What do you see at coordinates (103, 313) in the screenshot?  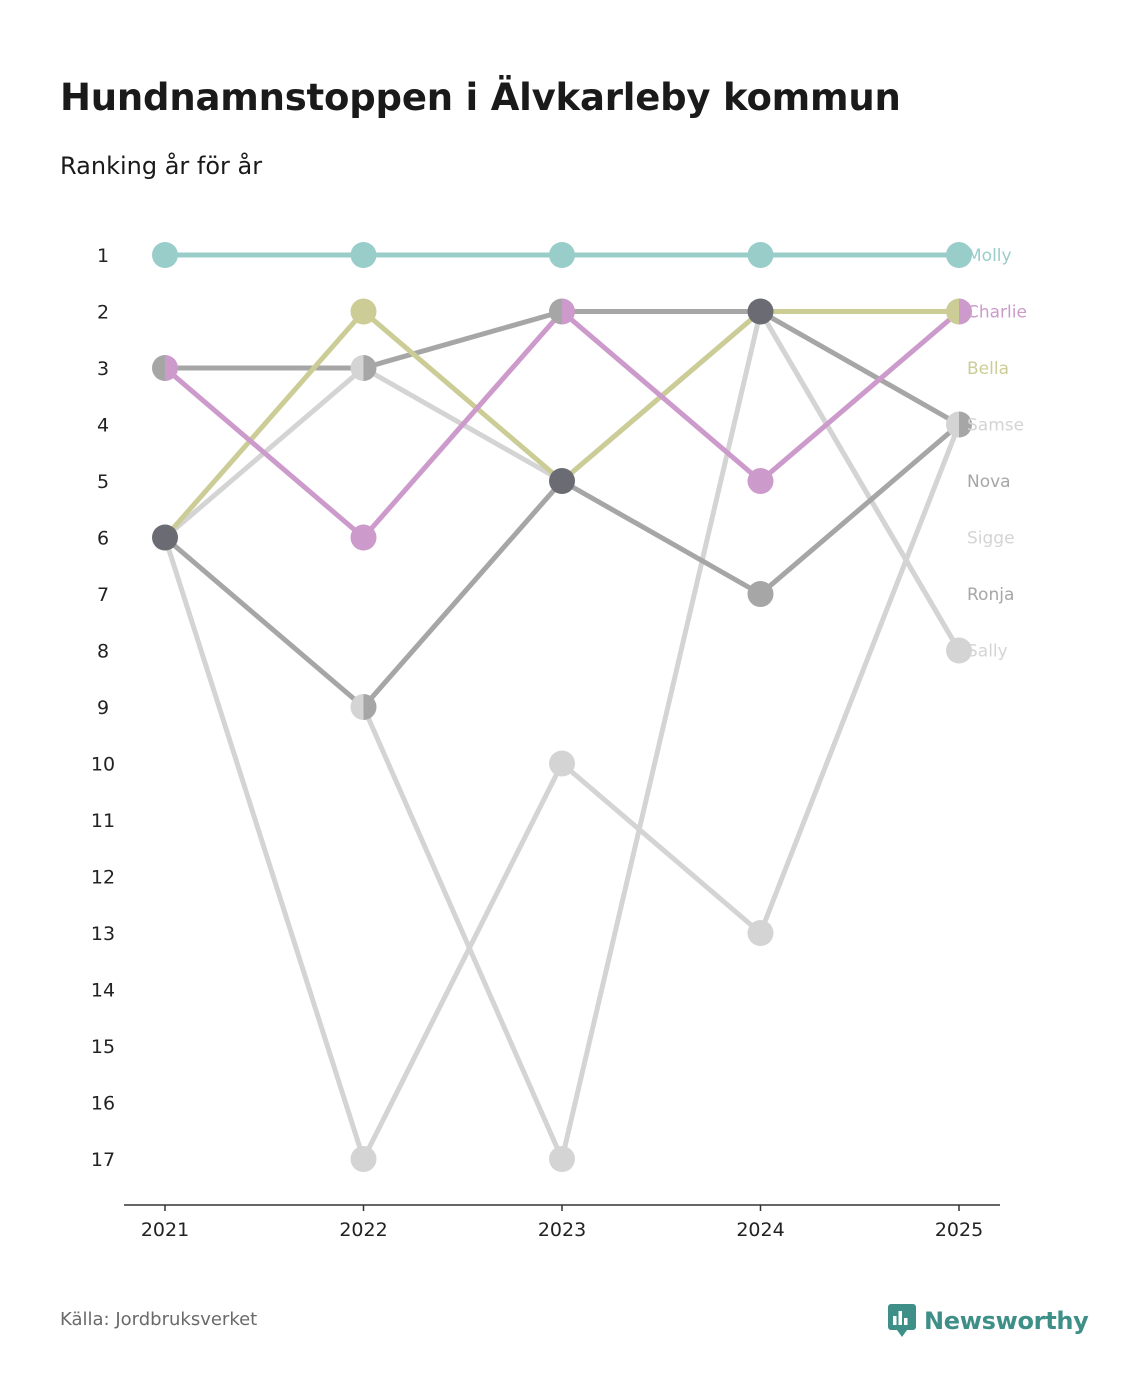 I see `y-tick-label: 2` at bounding box center [103, 313].